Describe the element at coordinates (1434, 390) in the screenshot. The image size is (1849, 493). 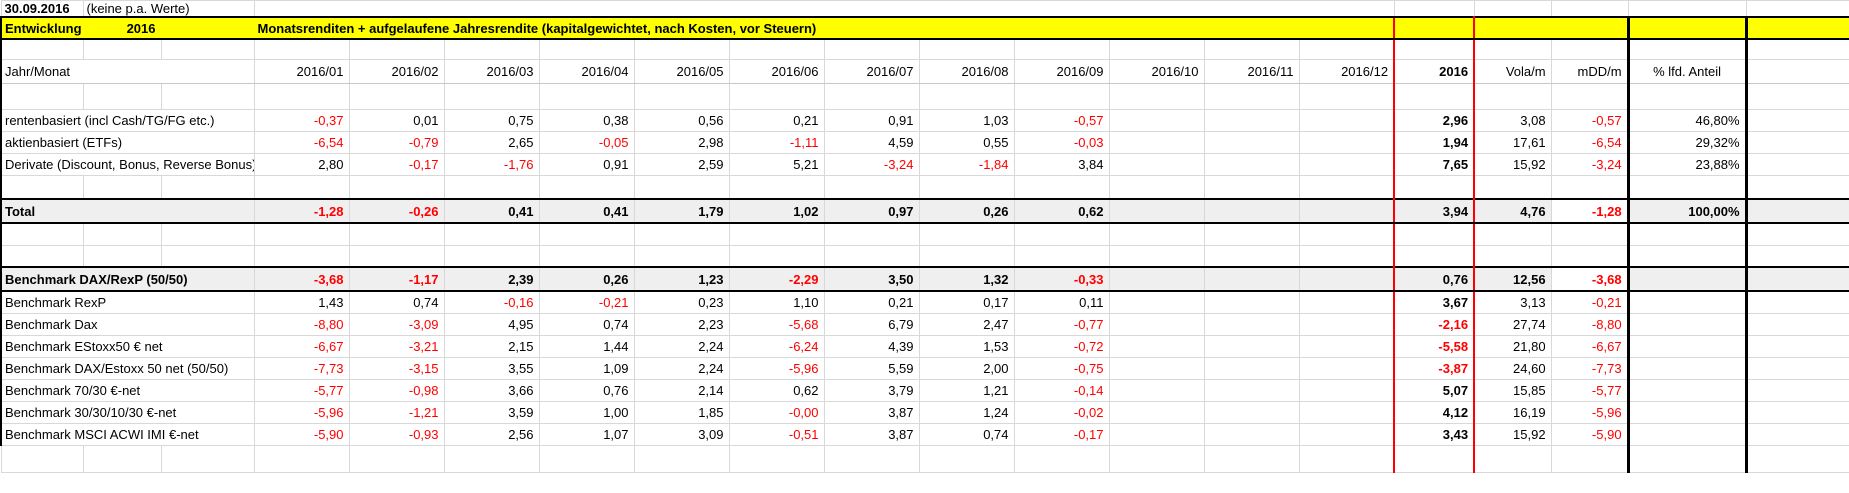
I see `cell-ytd-2016: 5,07` at that location.